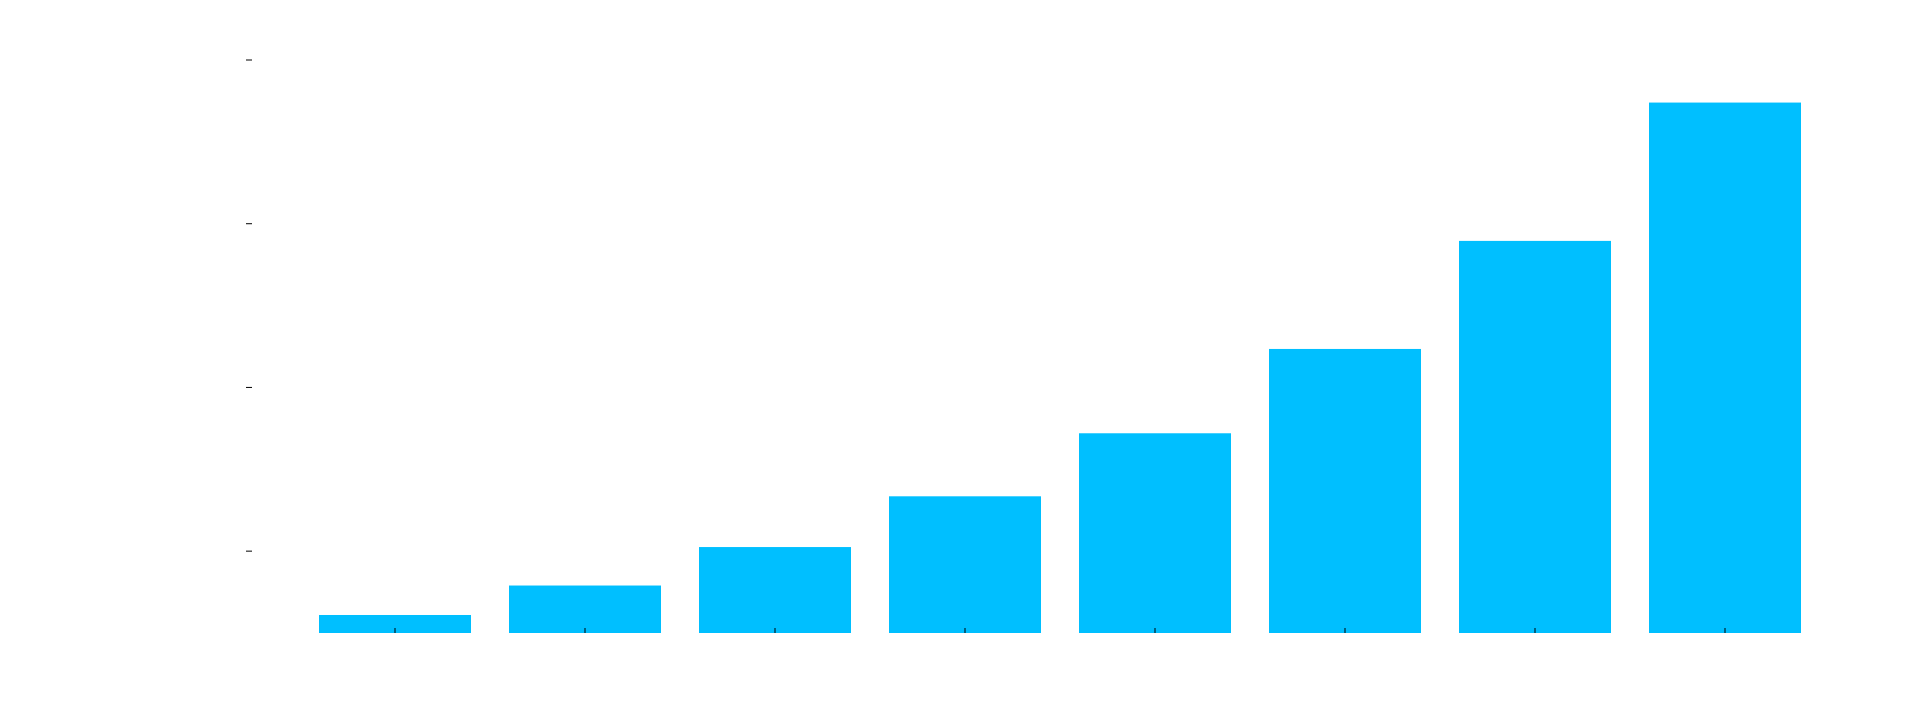 Image resolution: width=1920 pixels, height=713 pixels. What do you see at coordinates (249, 305) in the screenshot?
I see `y-ticks-group` at bounding box center [249, 305].